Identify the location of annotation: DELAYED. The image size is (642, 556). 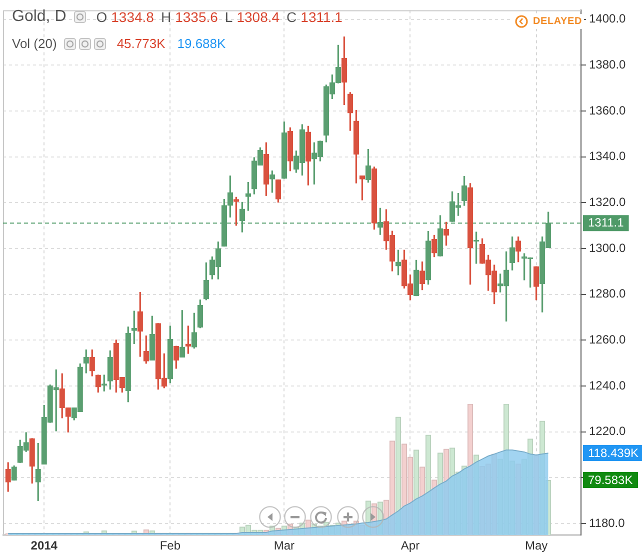
(557, 21).